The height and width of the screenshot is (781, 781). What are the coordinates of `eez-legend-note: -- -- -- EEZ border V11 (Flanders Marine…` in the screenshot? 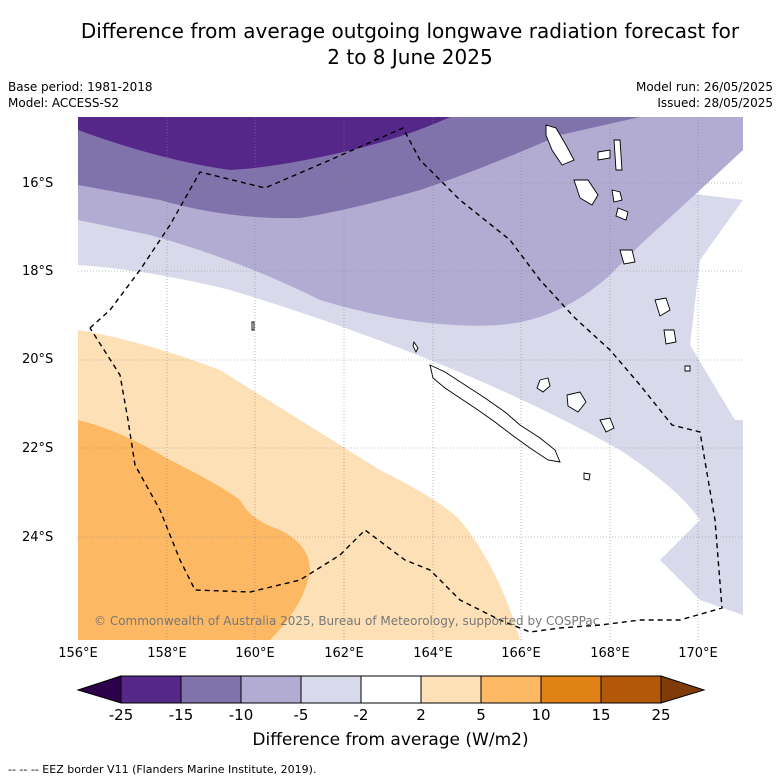 It's located at (162, 769).